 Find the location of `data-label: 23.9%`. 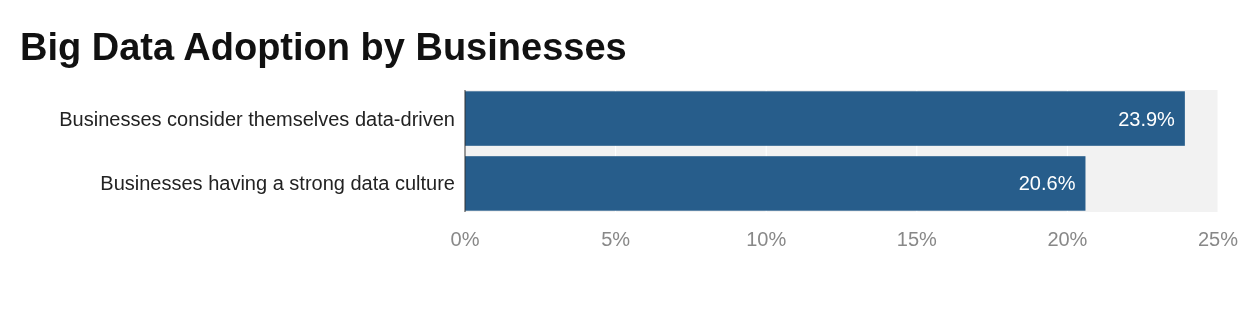

data-label: 23.9% is located at coordinates (1147, 118).